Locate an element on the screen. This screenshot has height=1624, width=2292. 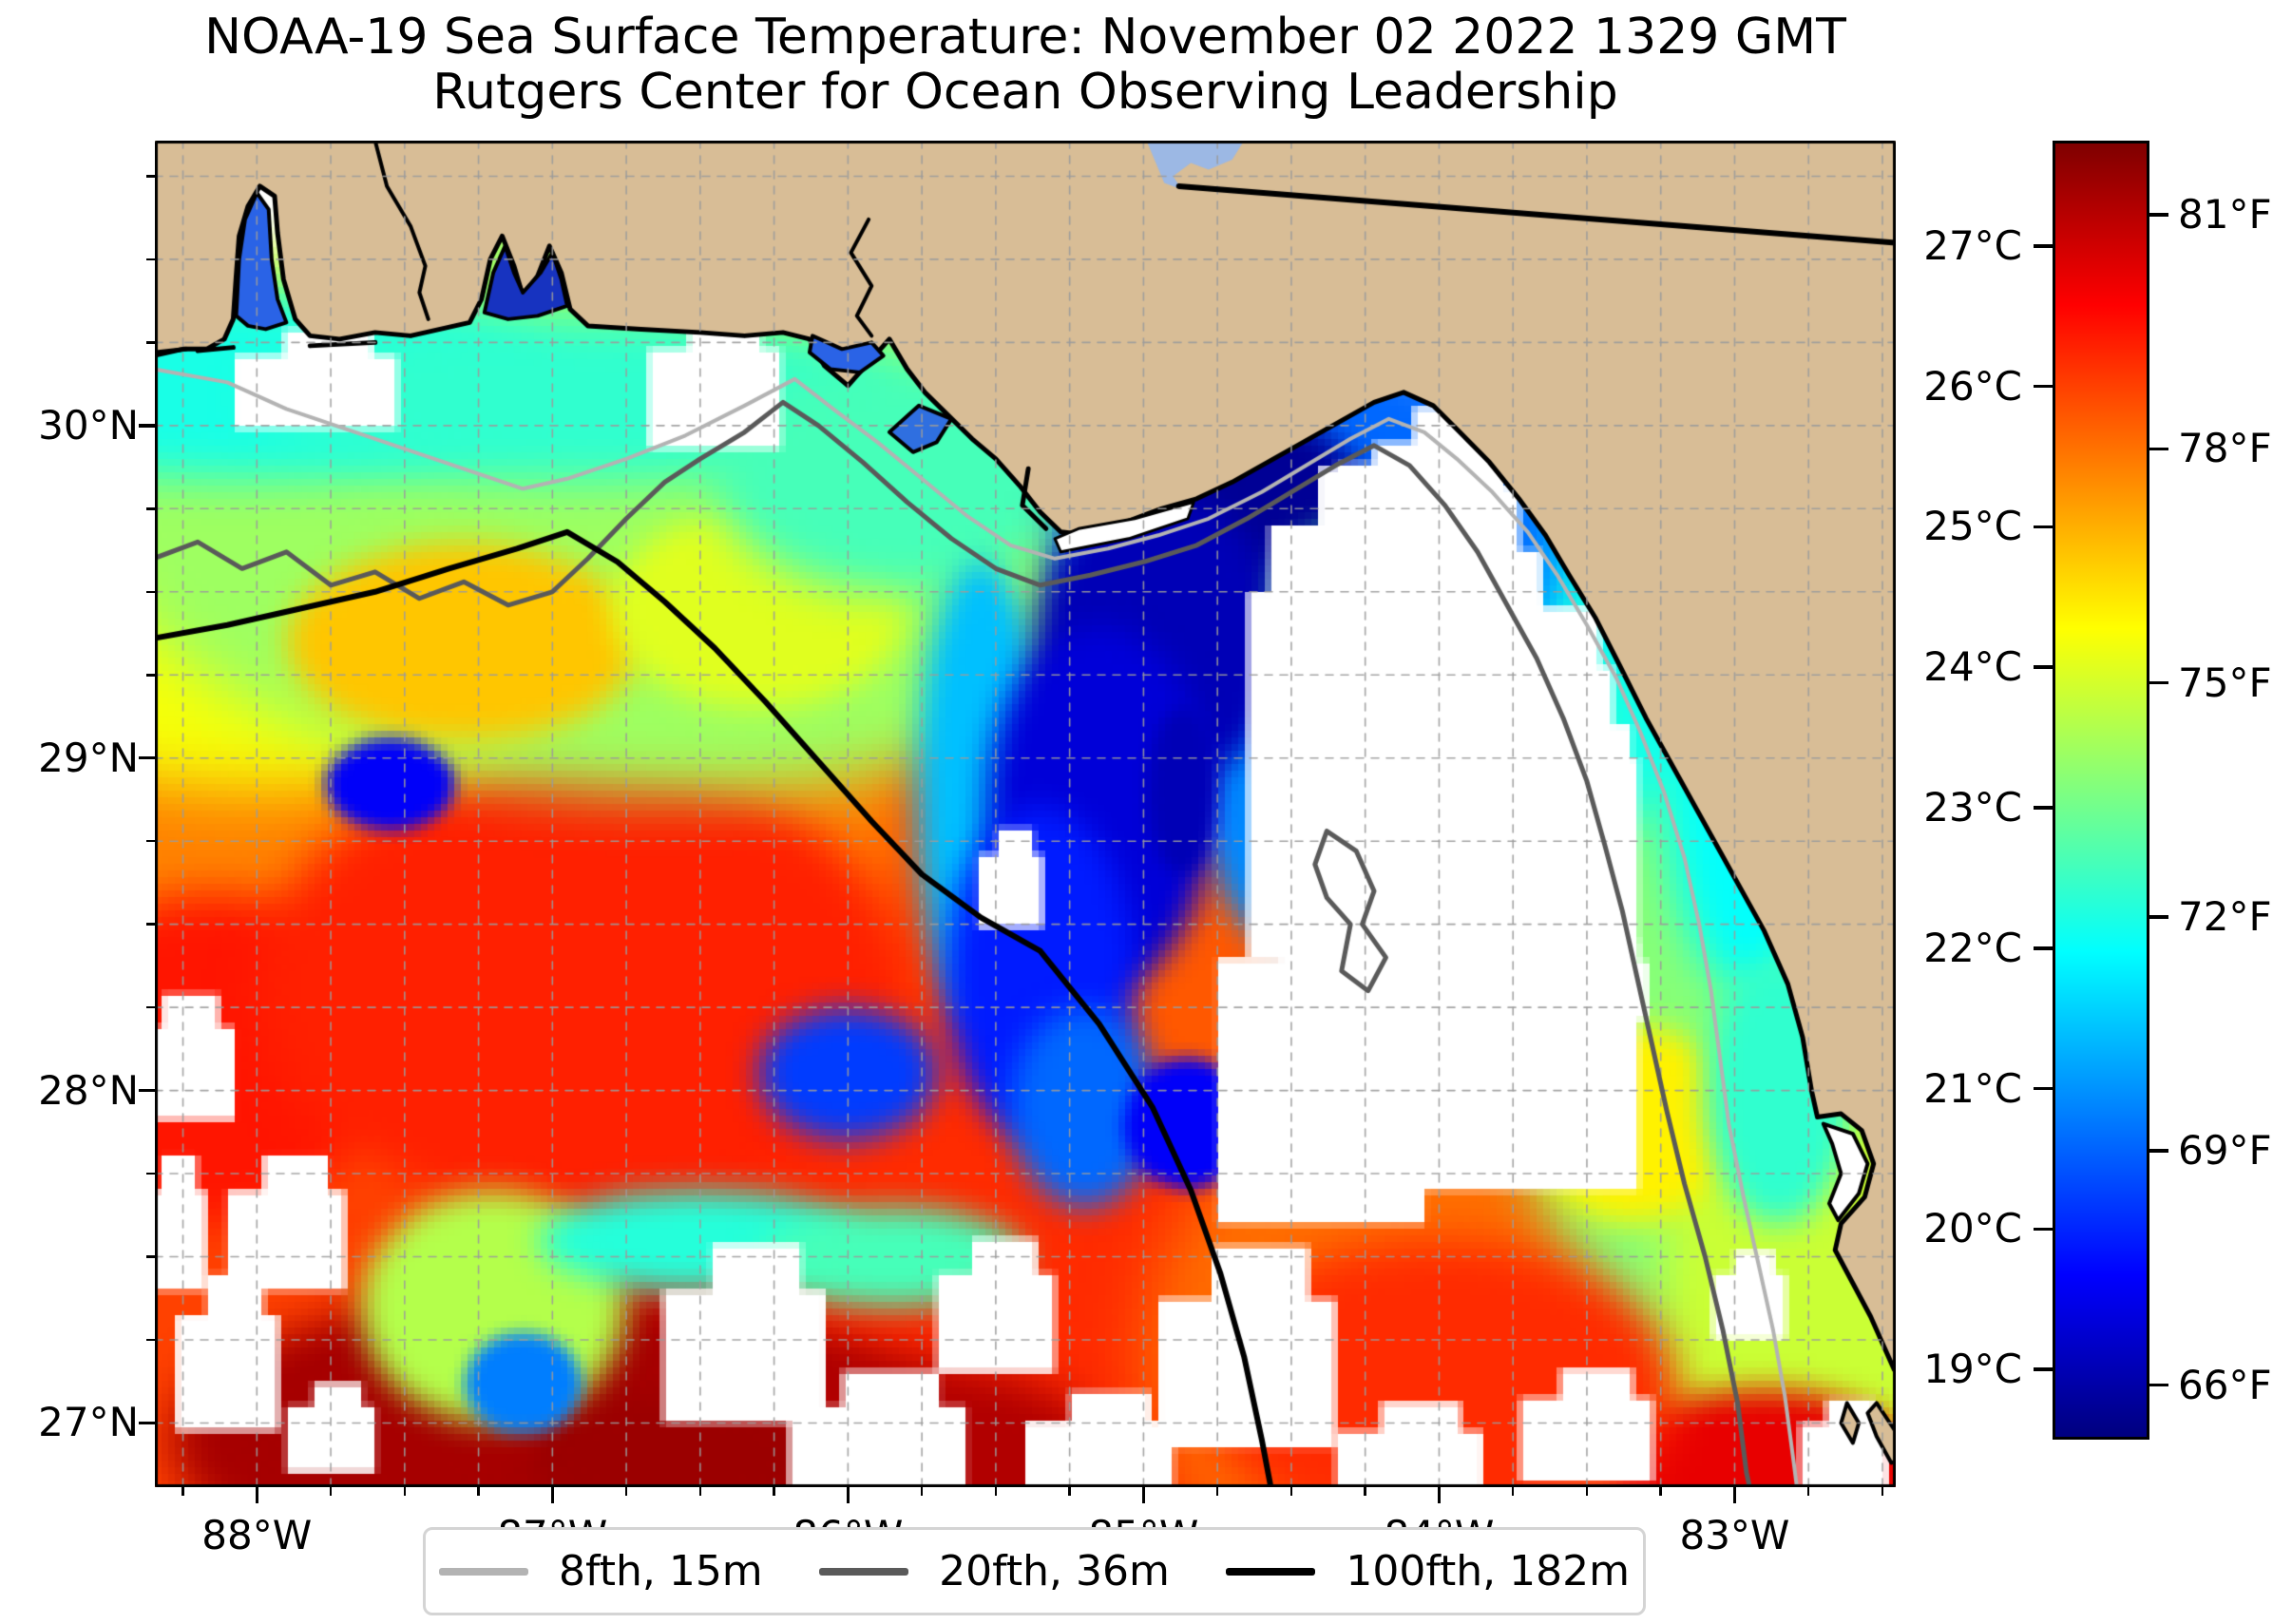
legend-label-100fth: 100fth, 182m is located at coordinates (1488, 1571).